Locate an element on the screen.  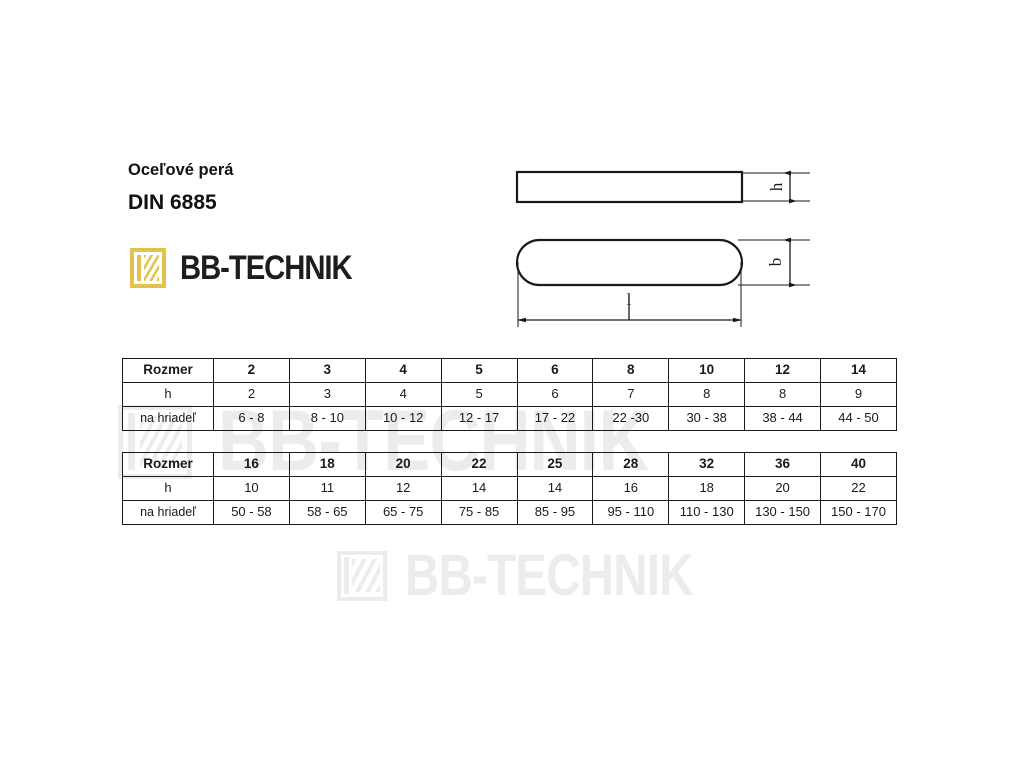
size-header-cell: 4 is located at coordinates (403, 370).